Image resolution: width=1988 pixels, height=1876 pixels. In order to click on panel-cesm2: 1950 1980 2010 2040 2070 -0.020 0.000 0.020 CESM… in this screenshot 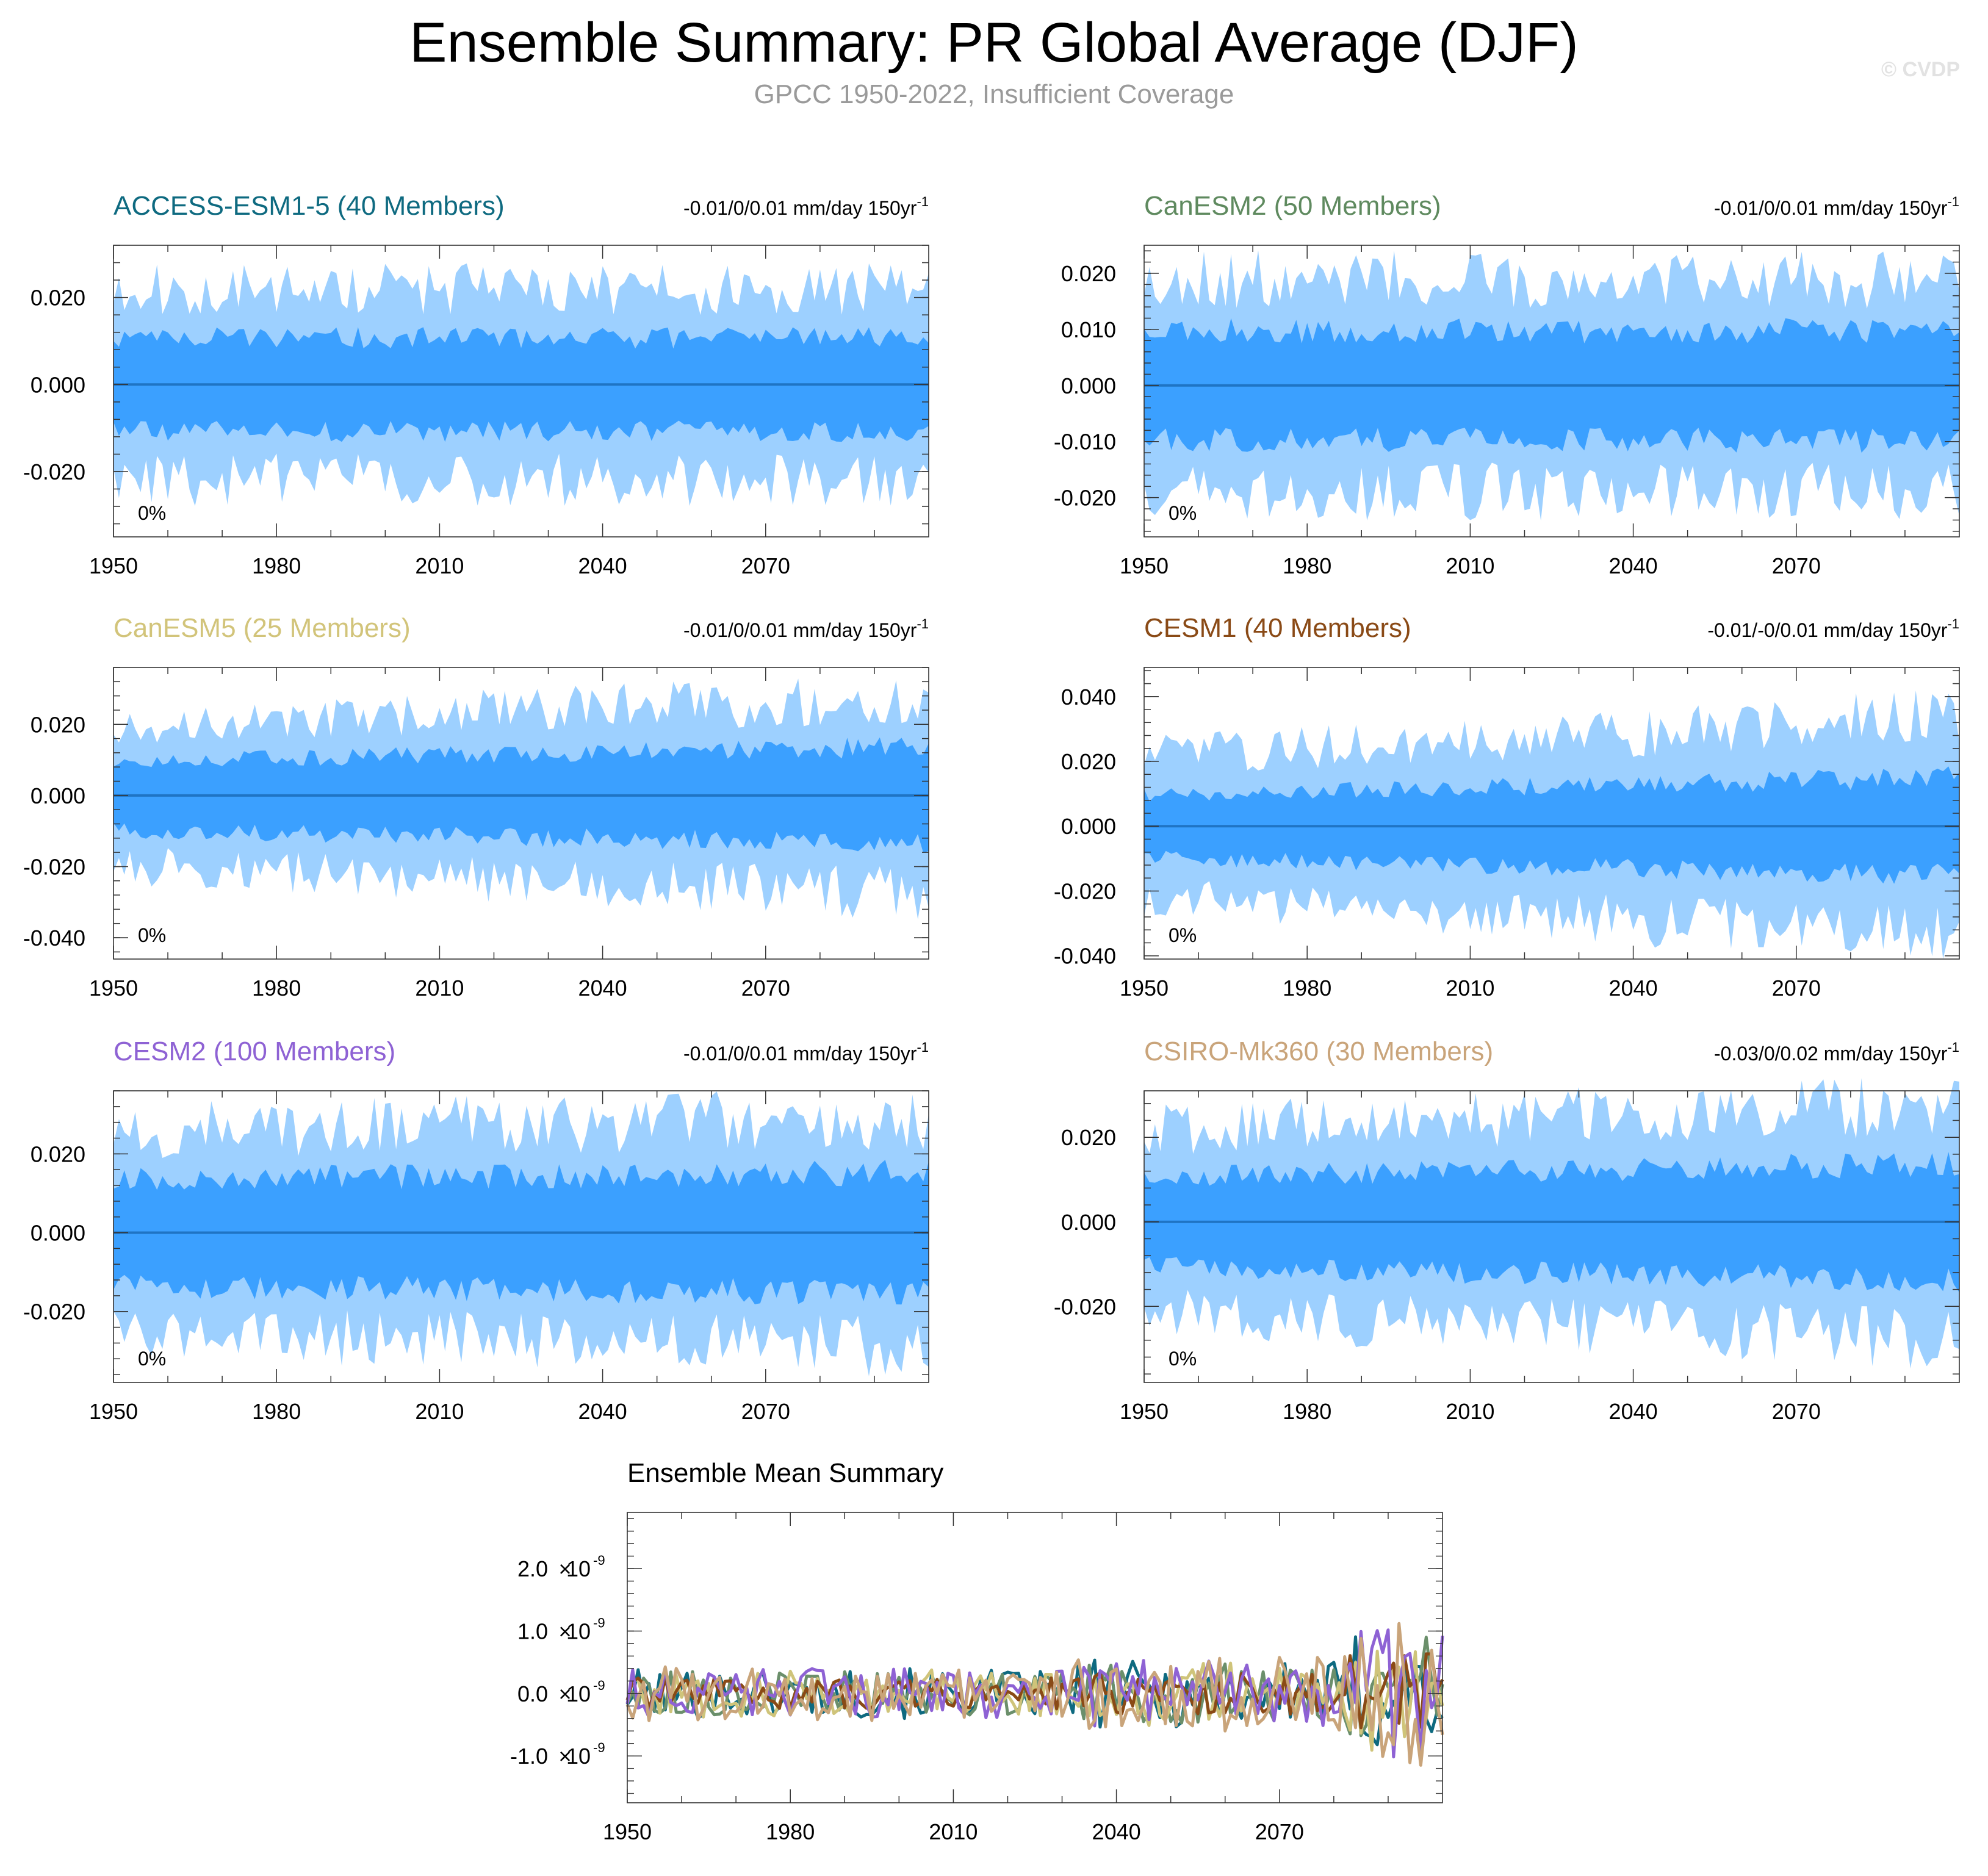, I will do `click(476, 1231)`.